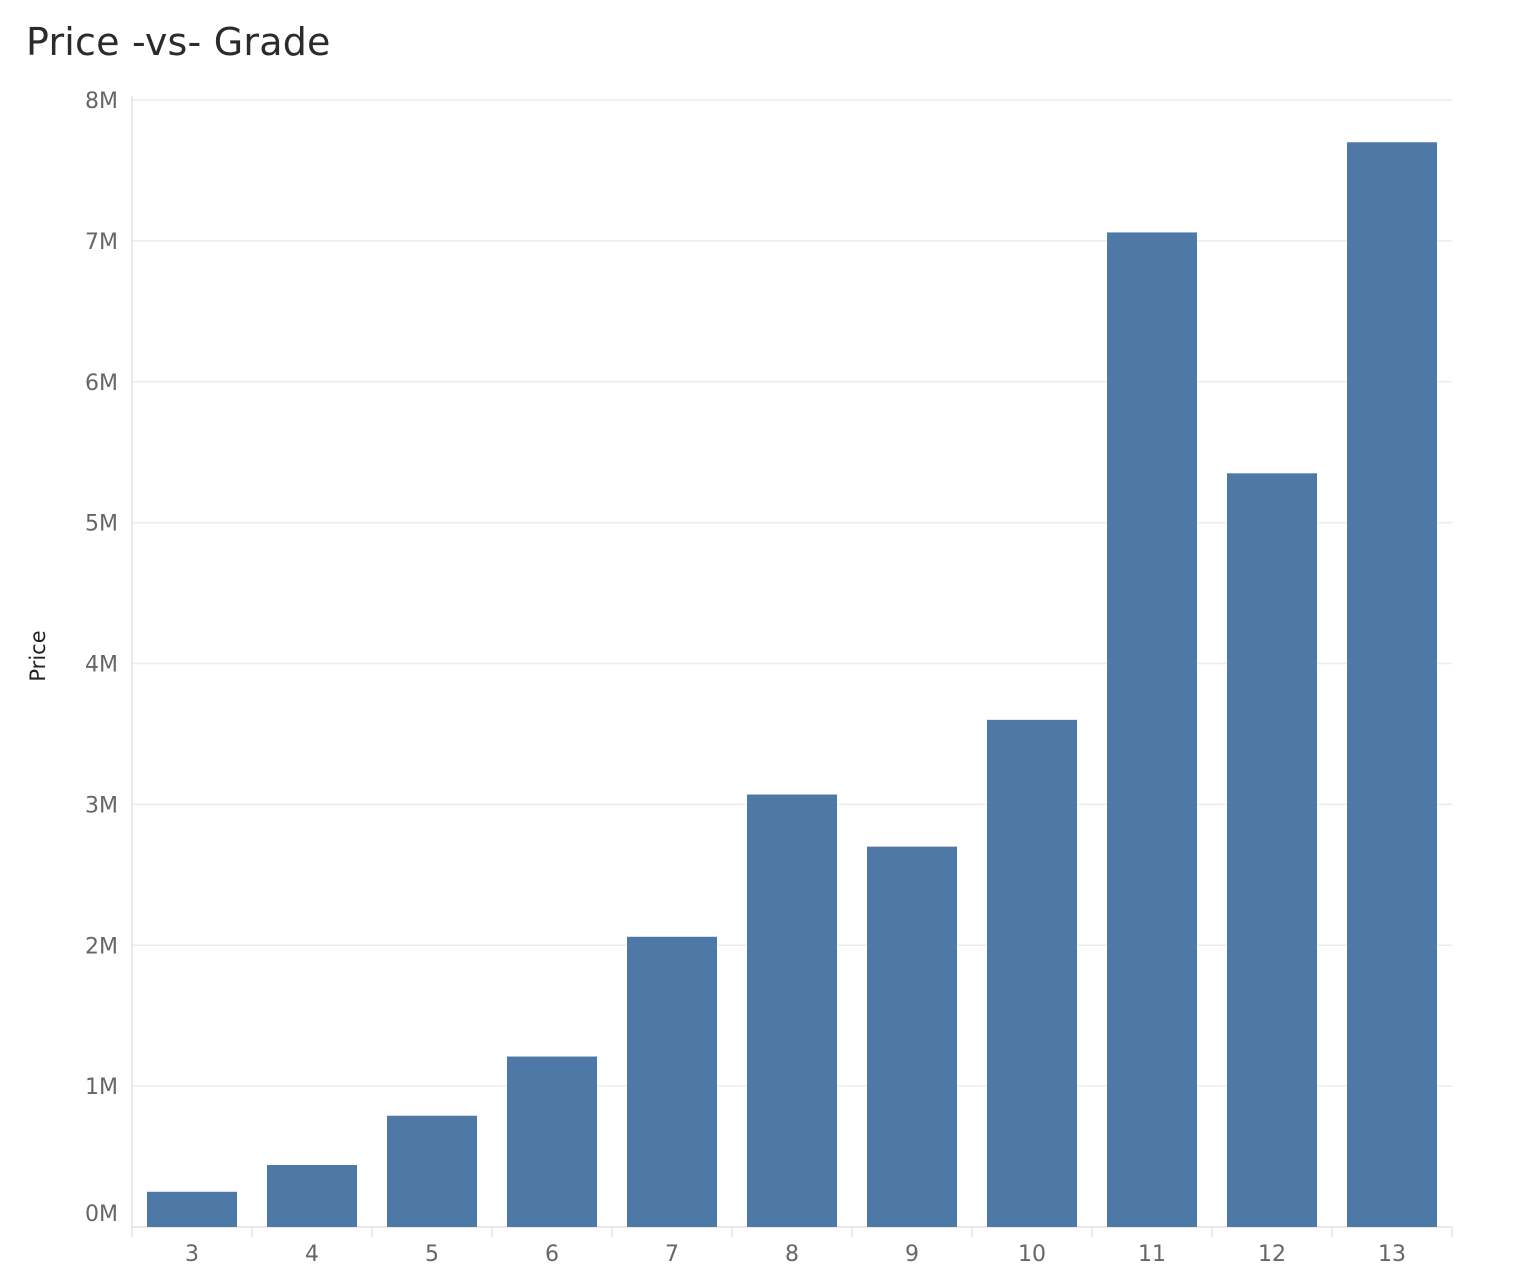 This screenshot has width=1526, height=1280. What do you see at coordinates (178, 42) in the screenshot?
I see `chart-title: Price -vs- Grade` at bounding box center [178, 42].